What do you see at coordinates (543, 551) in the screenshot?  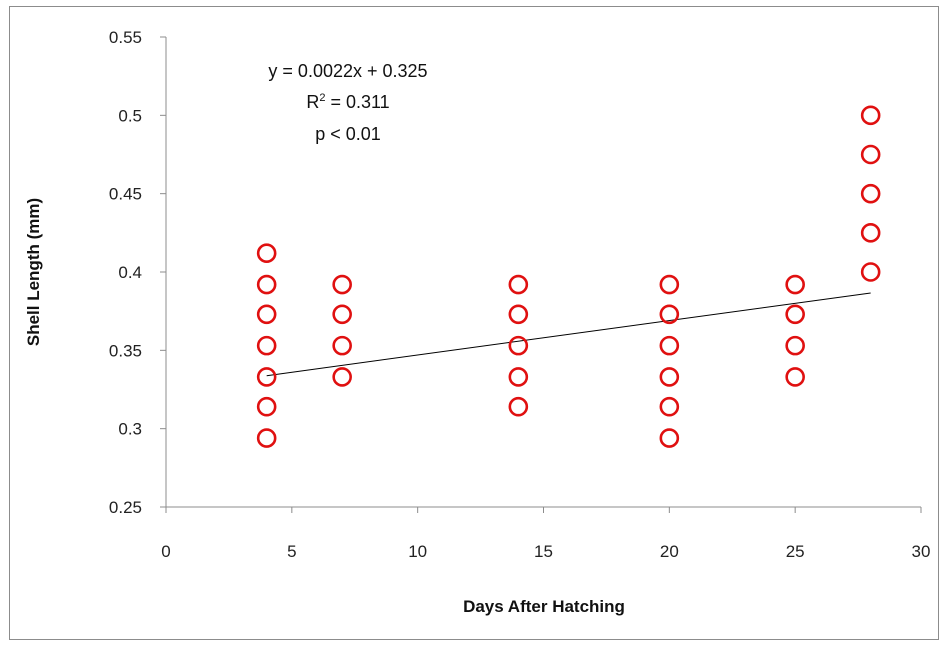 I see `x-tick-label: 15` at bounding box center [543, 551].